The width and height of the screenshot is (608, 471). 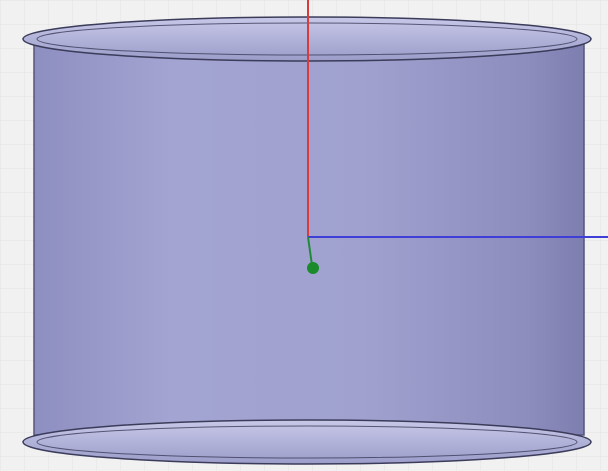 I want to click on cylinder-bottom-rim, so click(x=307, y=442).